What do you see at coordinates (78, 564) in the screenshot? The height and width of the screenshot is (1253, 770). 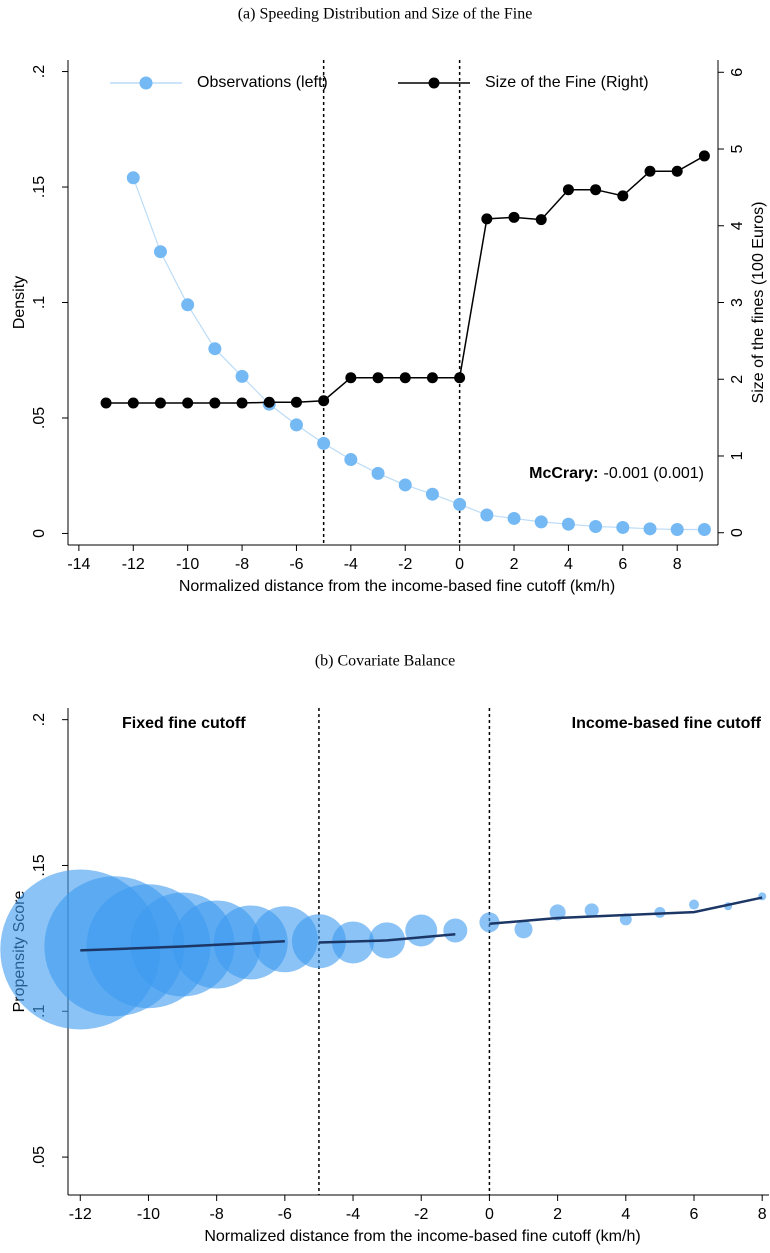 I see `x-tick-label: -14` at bounding box center [78, 564].